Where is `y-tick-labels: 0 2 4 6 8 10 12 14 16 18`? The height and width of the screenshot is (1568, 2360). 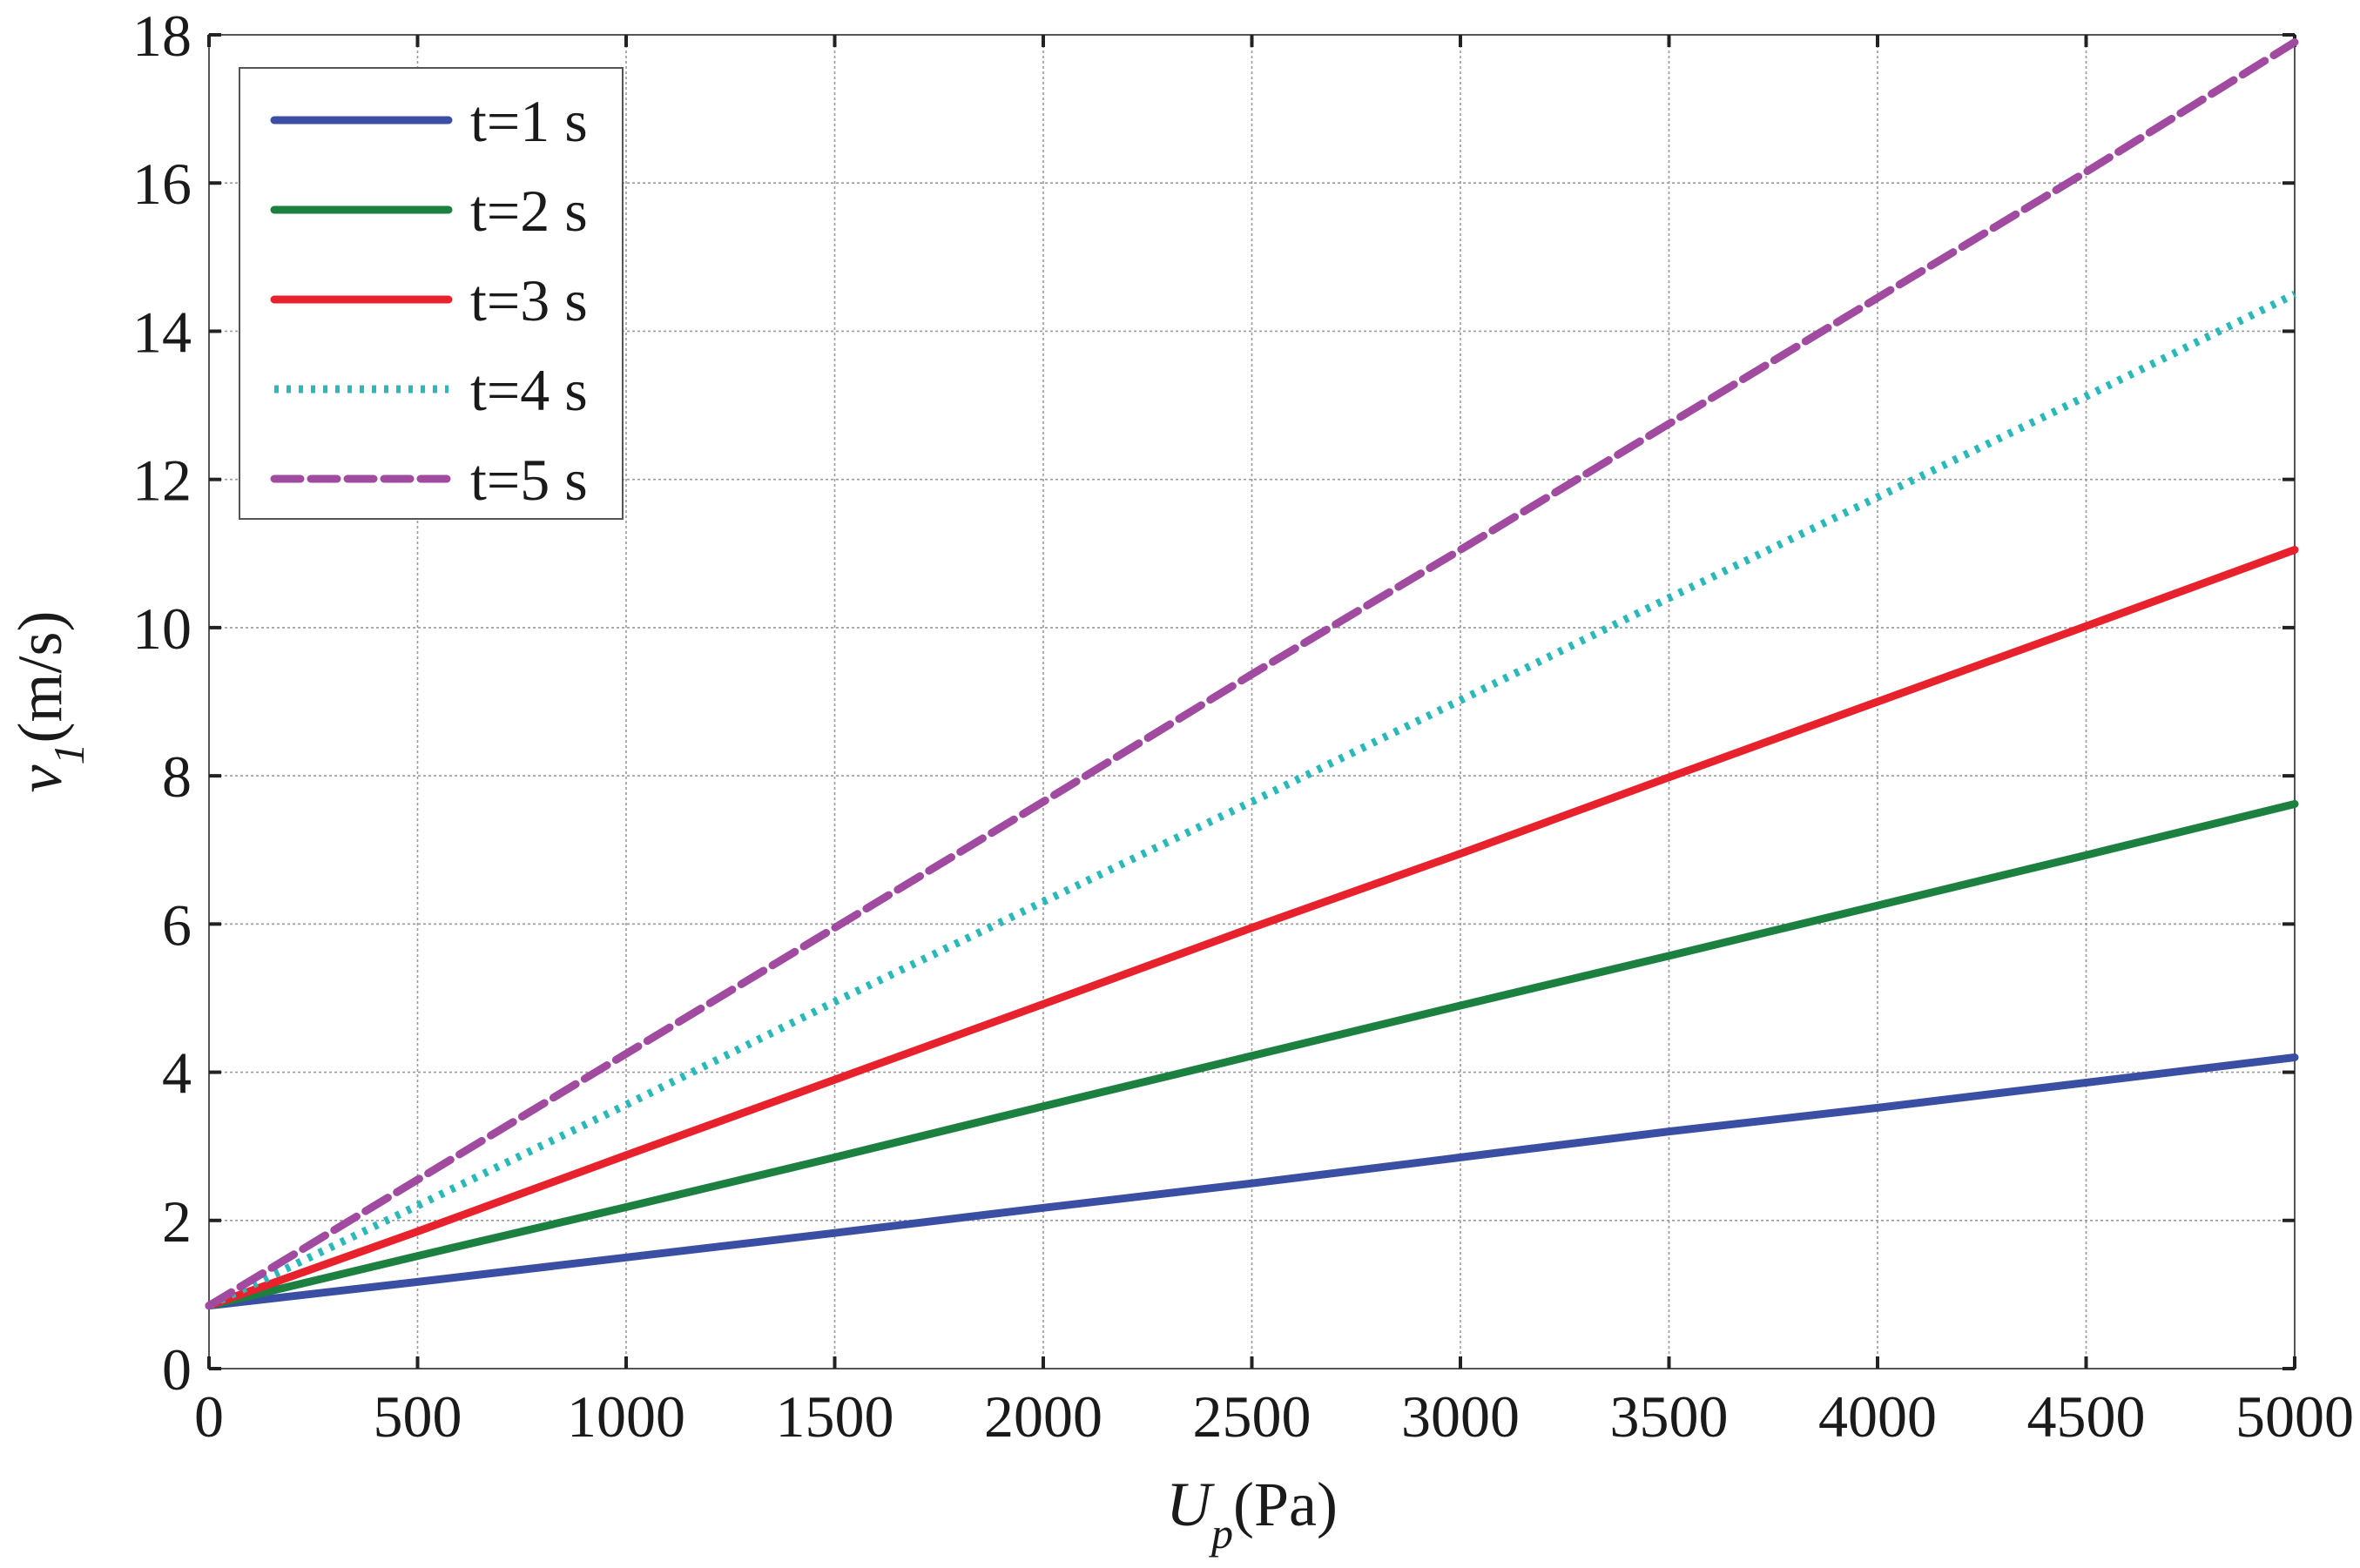
y-tick-labels: 0 2 4 6 8 10 12 14 16 18 is located at coordinates (162, 703).